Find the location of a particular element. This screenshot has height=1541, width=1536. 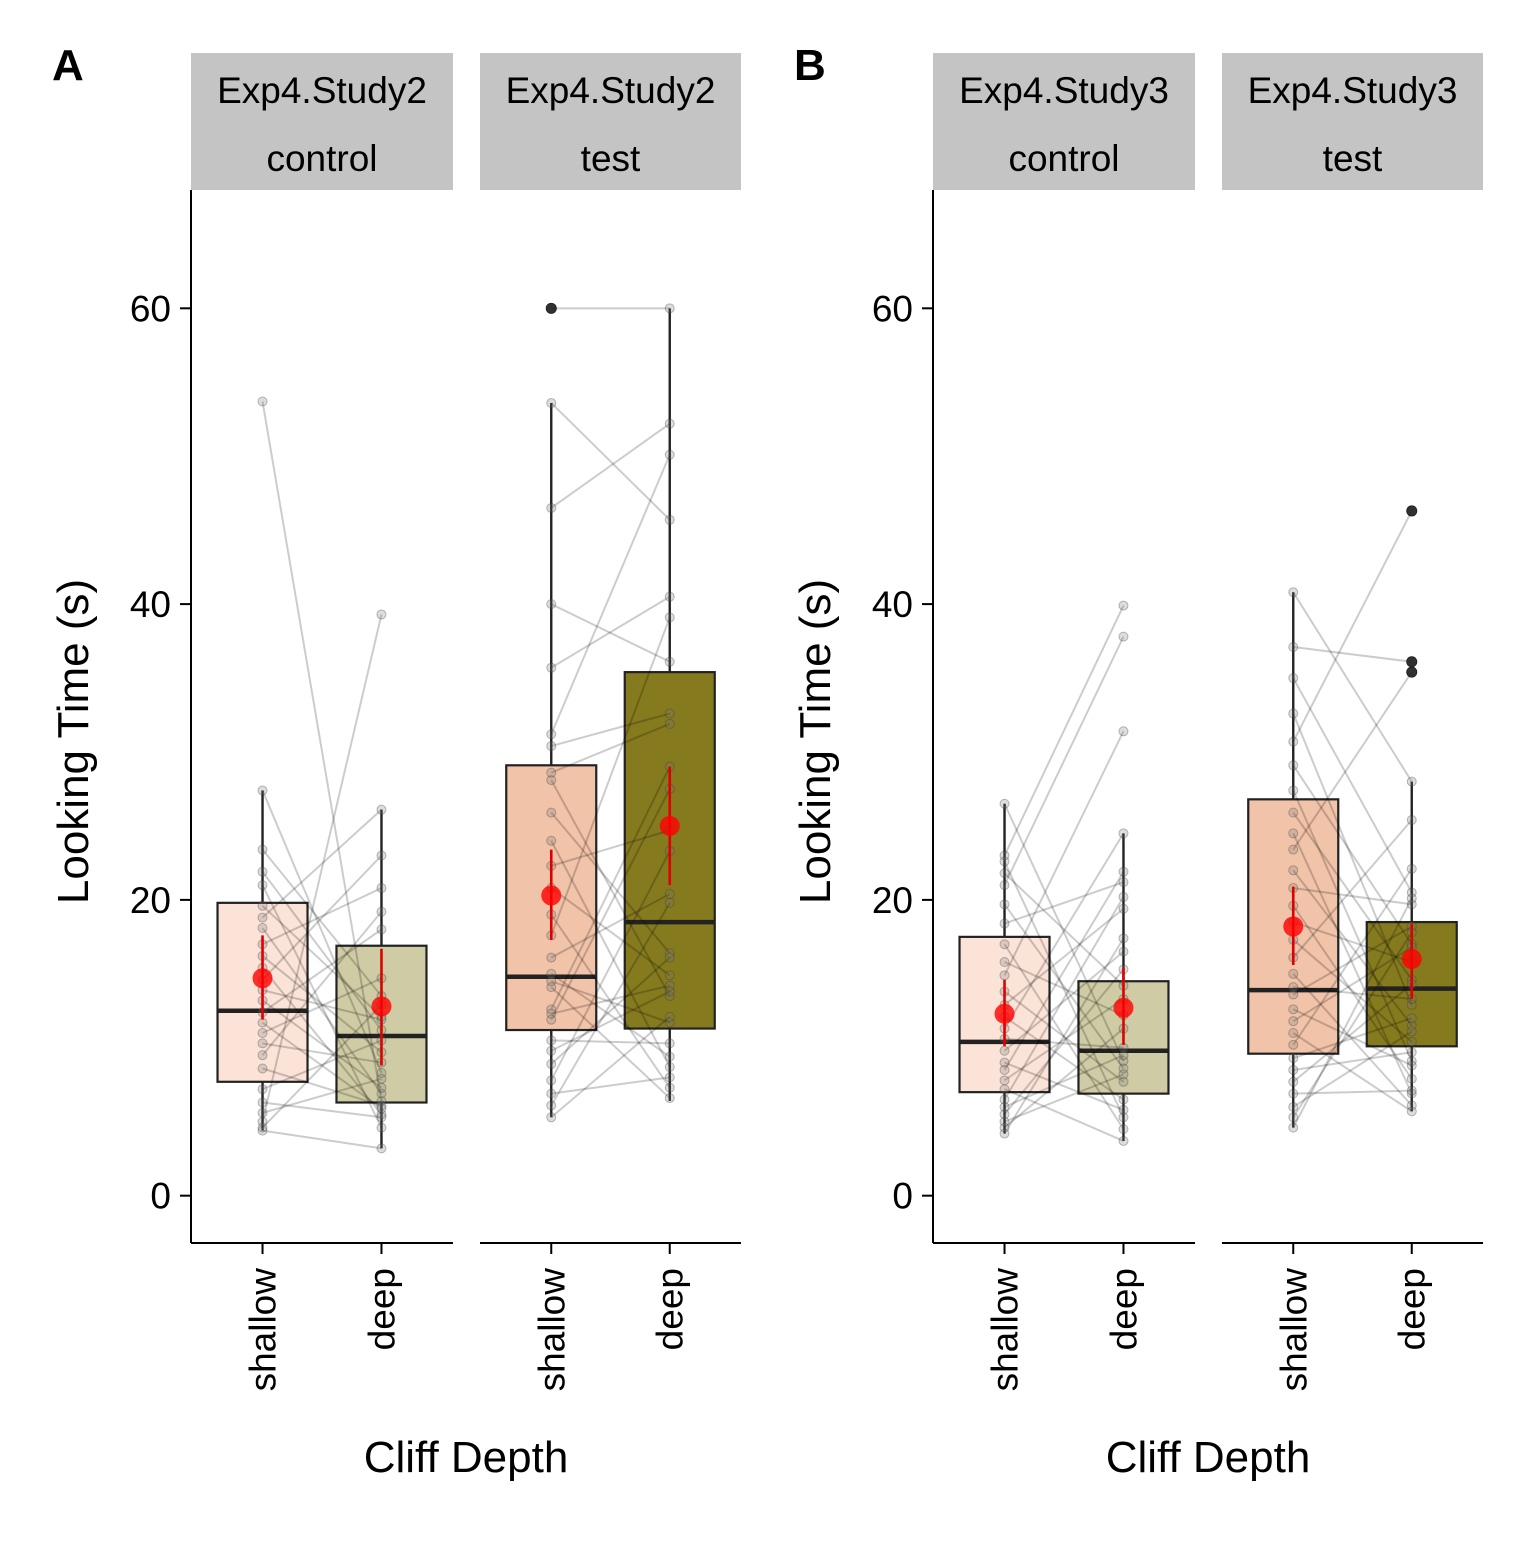

y-tick-label: 20 is located at coordinates (892, 900).